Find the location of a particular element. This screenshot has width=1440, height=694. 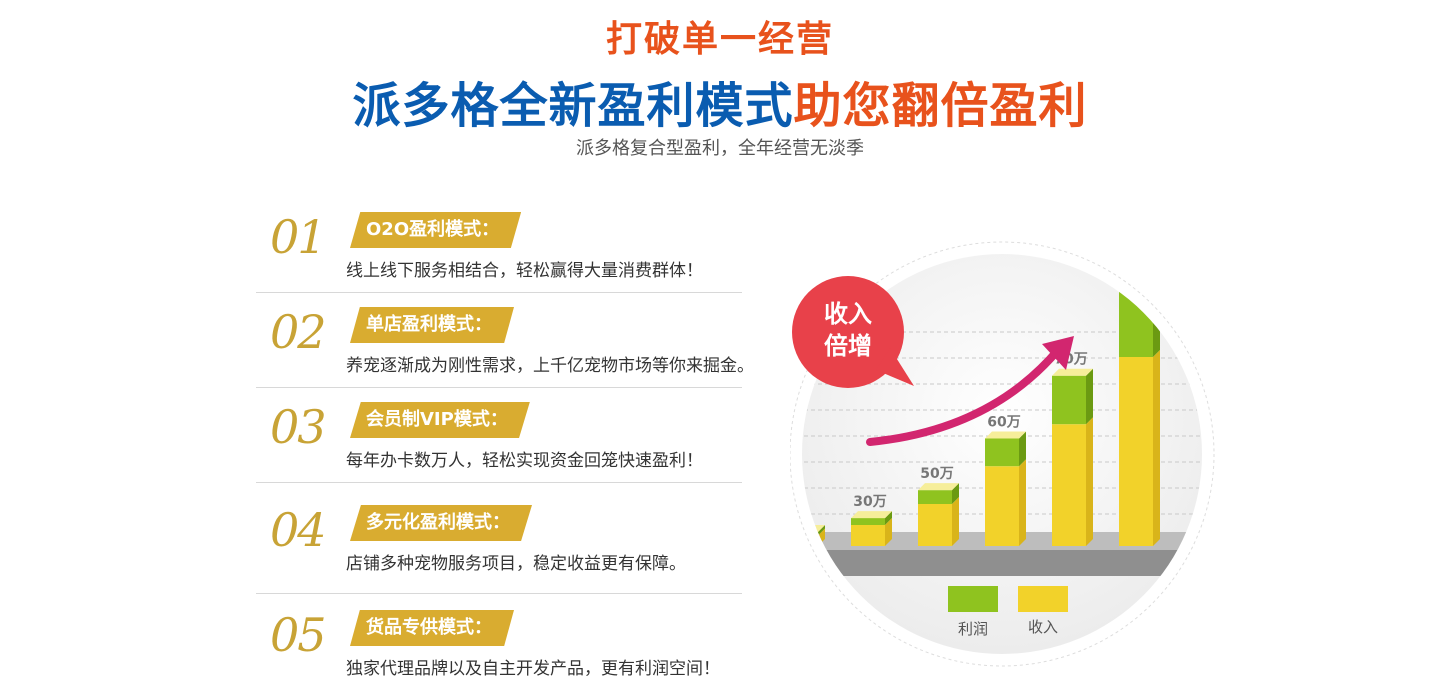

item-number: 03 is located at coordinates (298, 427).